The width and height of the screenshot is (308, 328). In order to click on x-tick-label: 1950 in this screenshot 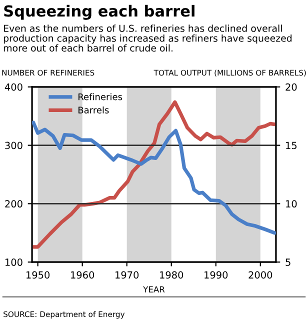, I will do `click(38, 275)`.